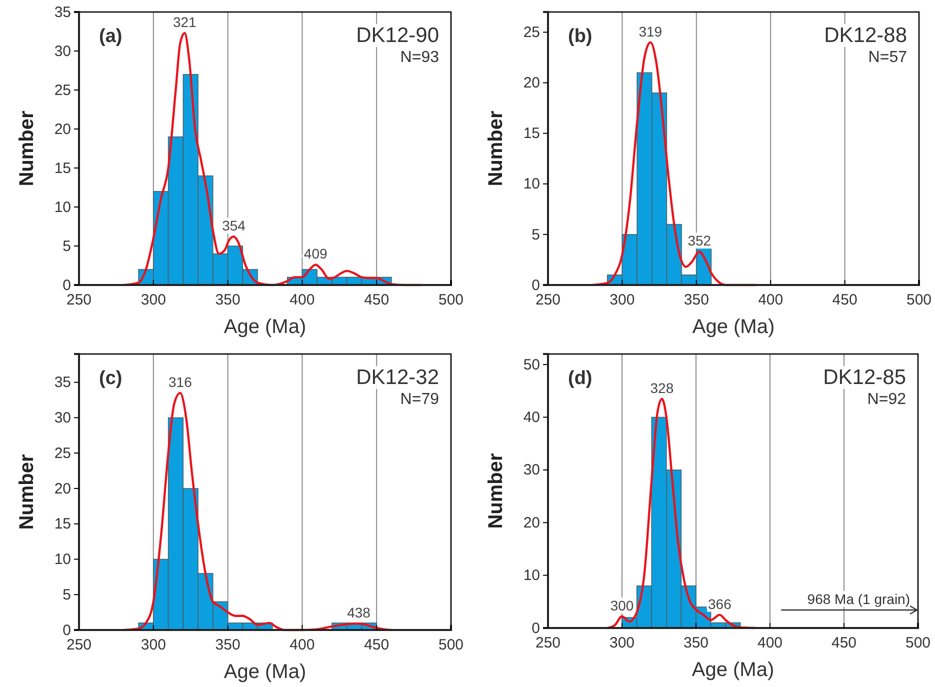 This screenshot has width=935, height=687. I want to click on text: N=79, so click(420, 399).